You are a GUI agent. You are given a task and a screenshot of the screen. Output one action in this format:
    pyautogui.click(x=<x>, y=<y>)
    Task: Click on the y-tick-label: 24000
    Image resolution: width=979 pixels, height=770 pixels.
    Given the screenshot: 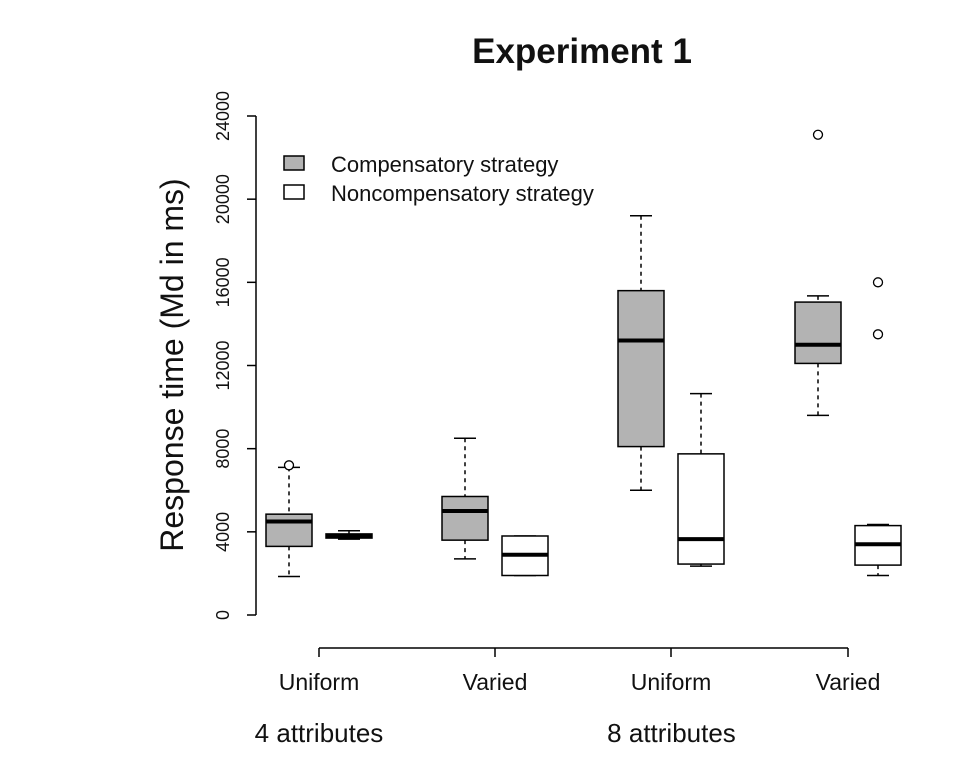 What is the action you would take?
    pyautogui.click(x=223, y=116)
    